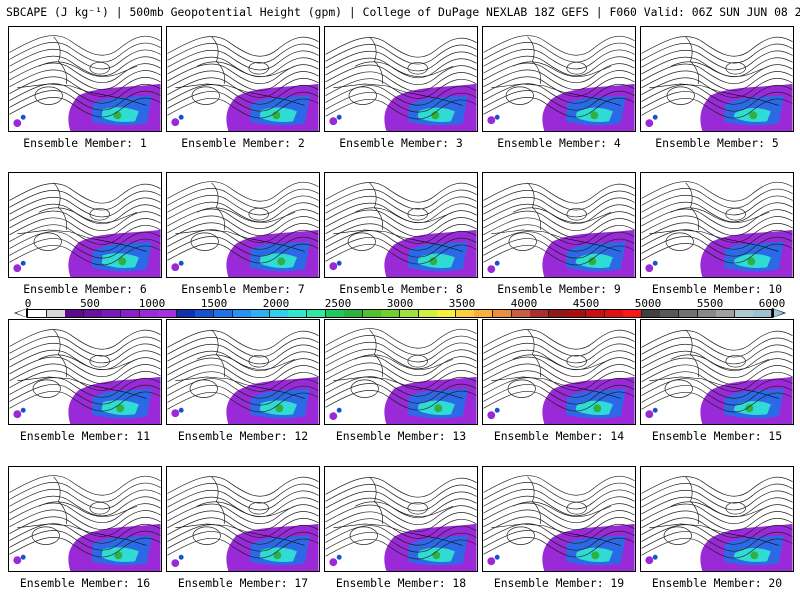  I want to click on ensemble-member-label: Ensemble Member: 11, so click(85, 436).